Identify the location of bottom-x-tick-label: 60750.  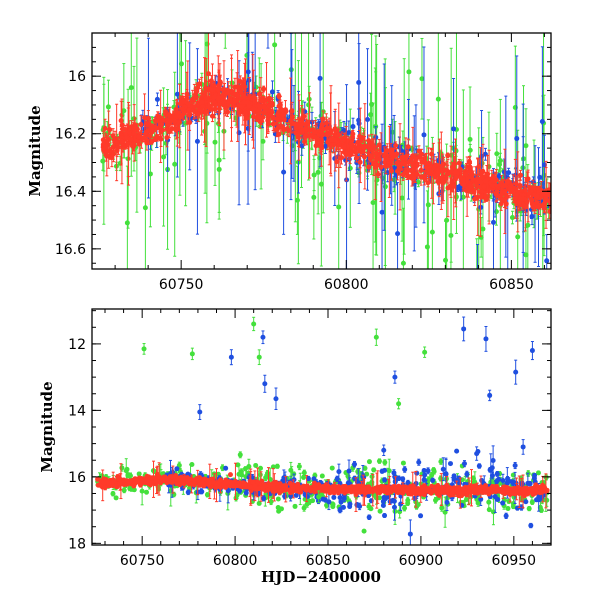
(142, 561).